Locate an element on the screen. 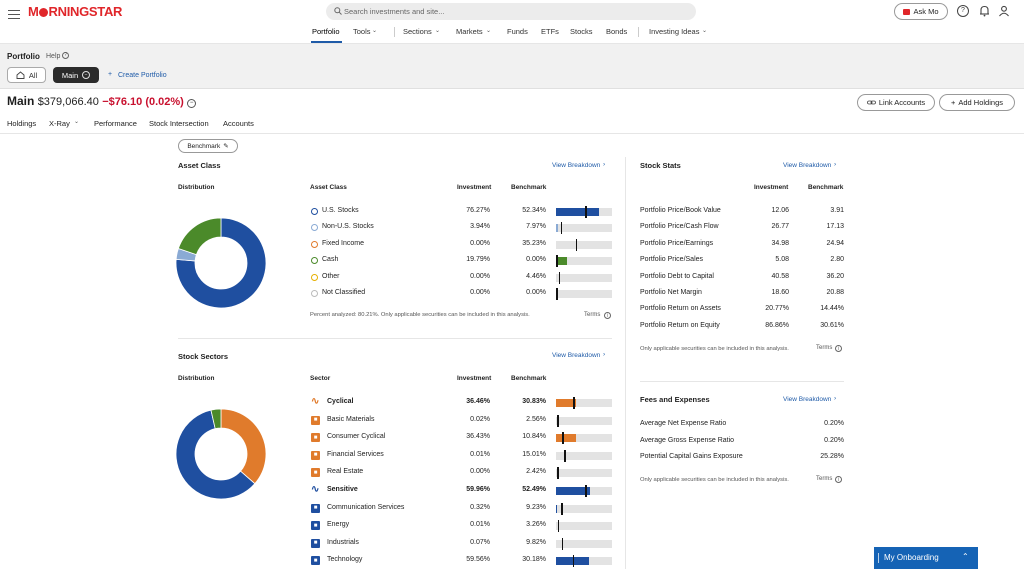  section-divider is located at coordinates (742, 381).